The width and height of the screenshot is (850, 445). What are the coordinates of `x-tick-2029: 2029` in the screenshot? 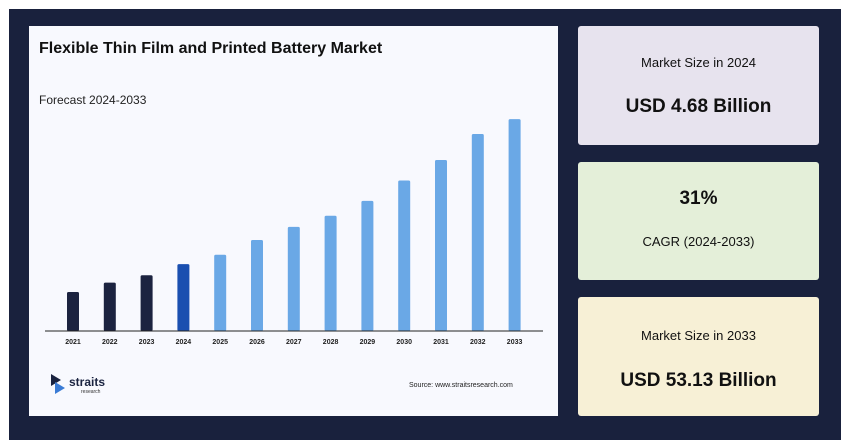 It's located at (368, 342).